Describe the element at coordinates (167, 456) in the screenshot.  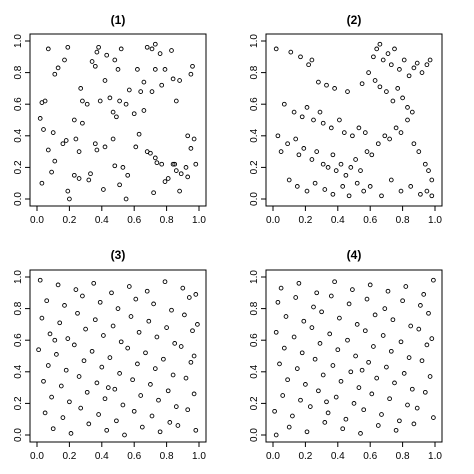
I see `panel-3-x-tick-label: 0.8` at that location.